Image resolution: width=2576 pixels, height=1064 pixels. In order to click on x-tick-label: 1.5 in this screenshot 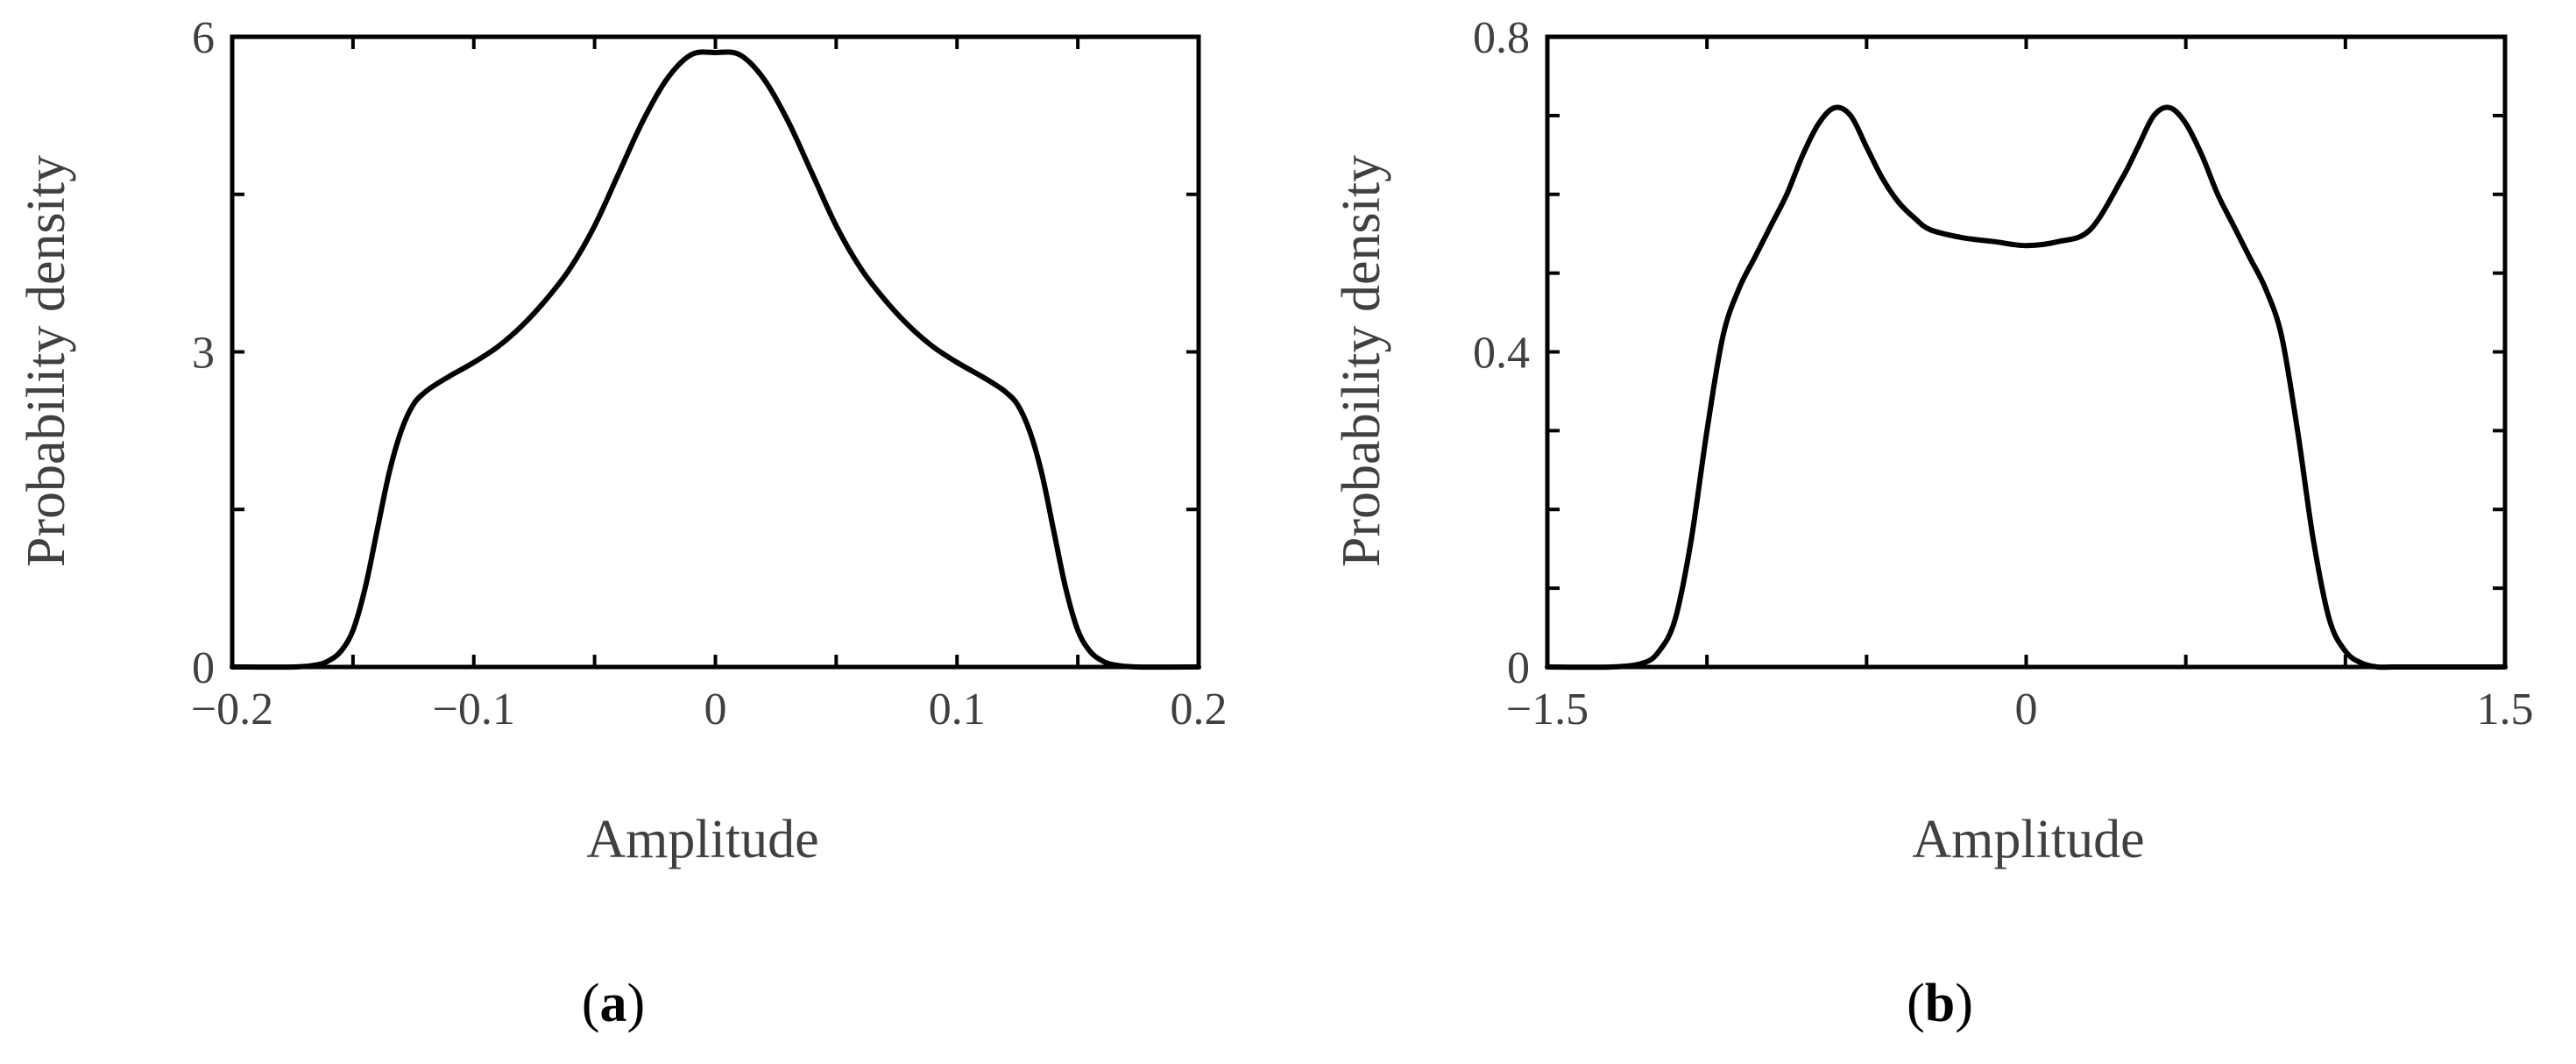, I will do `click(2505, 709)`.